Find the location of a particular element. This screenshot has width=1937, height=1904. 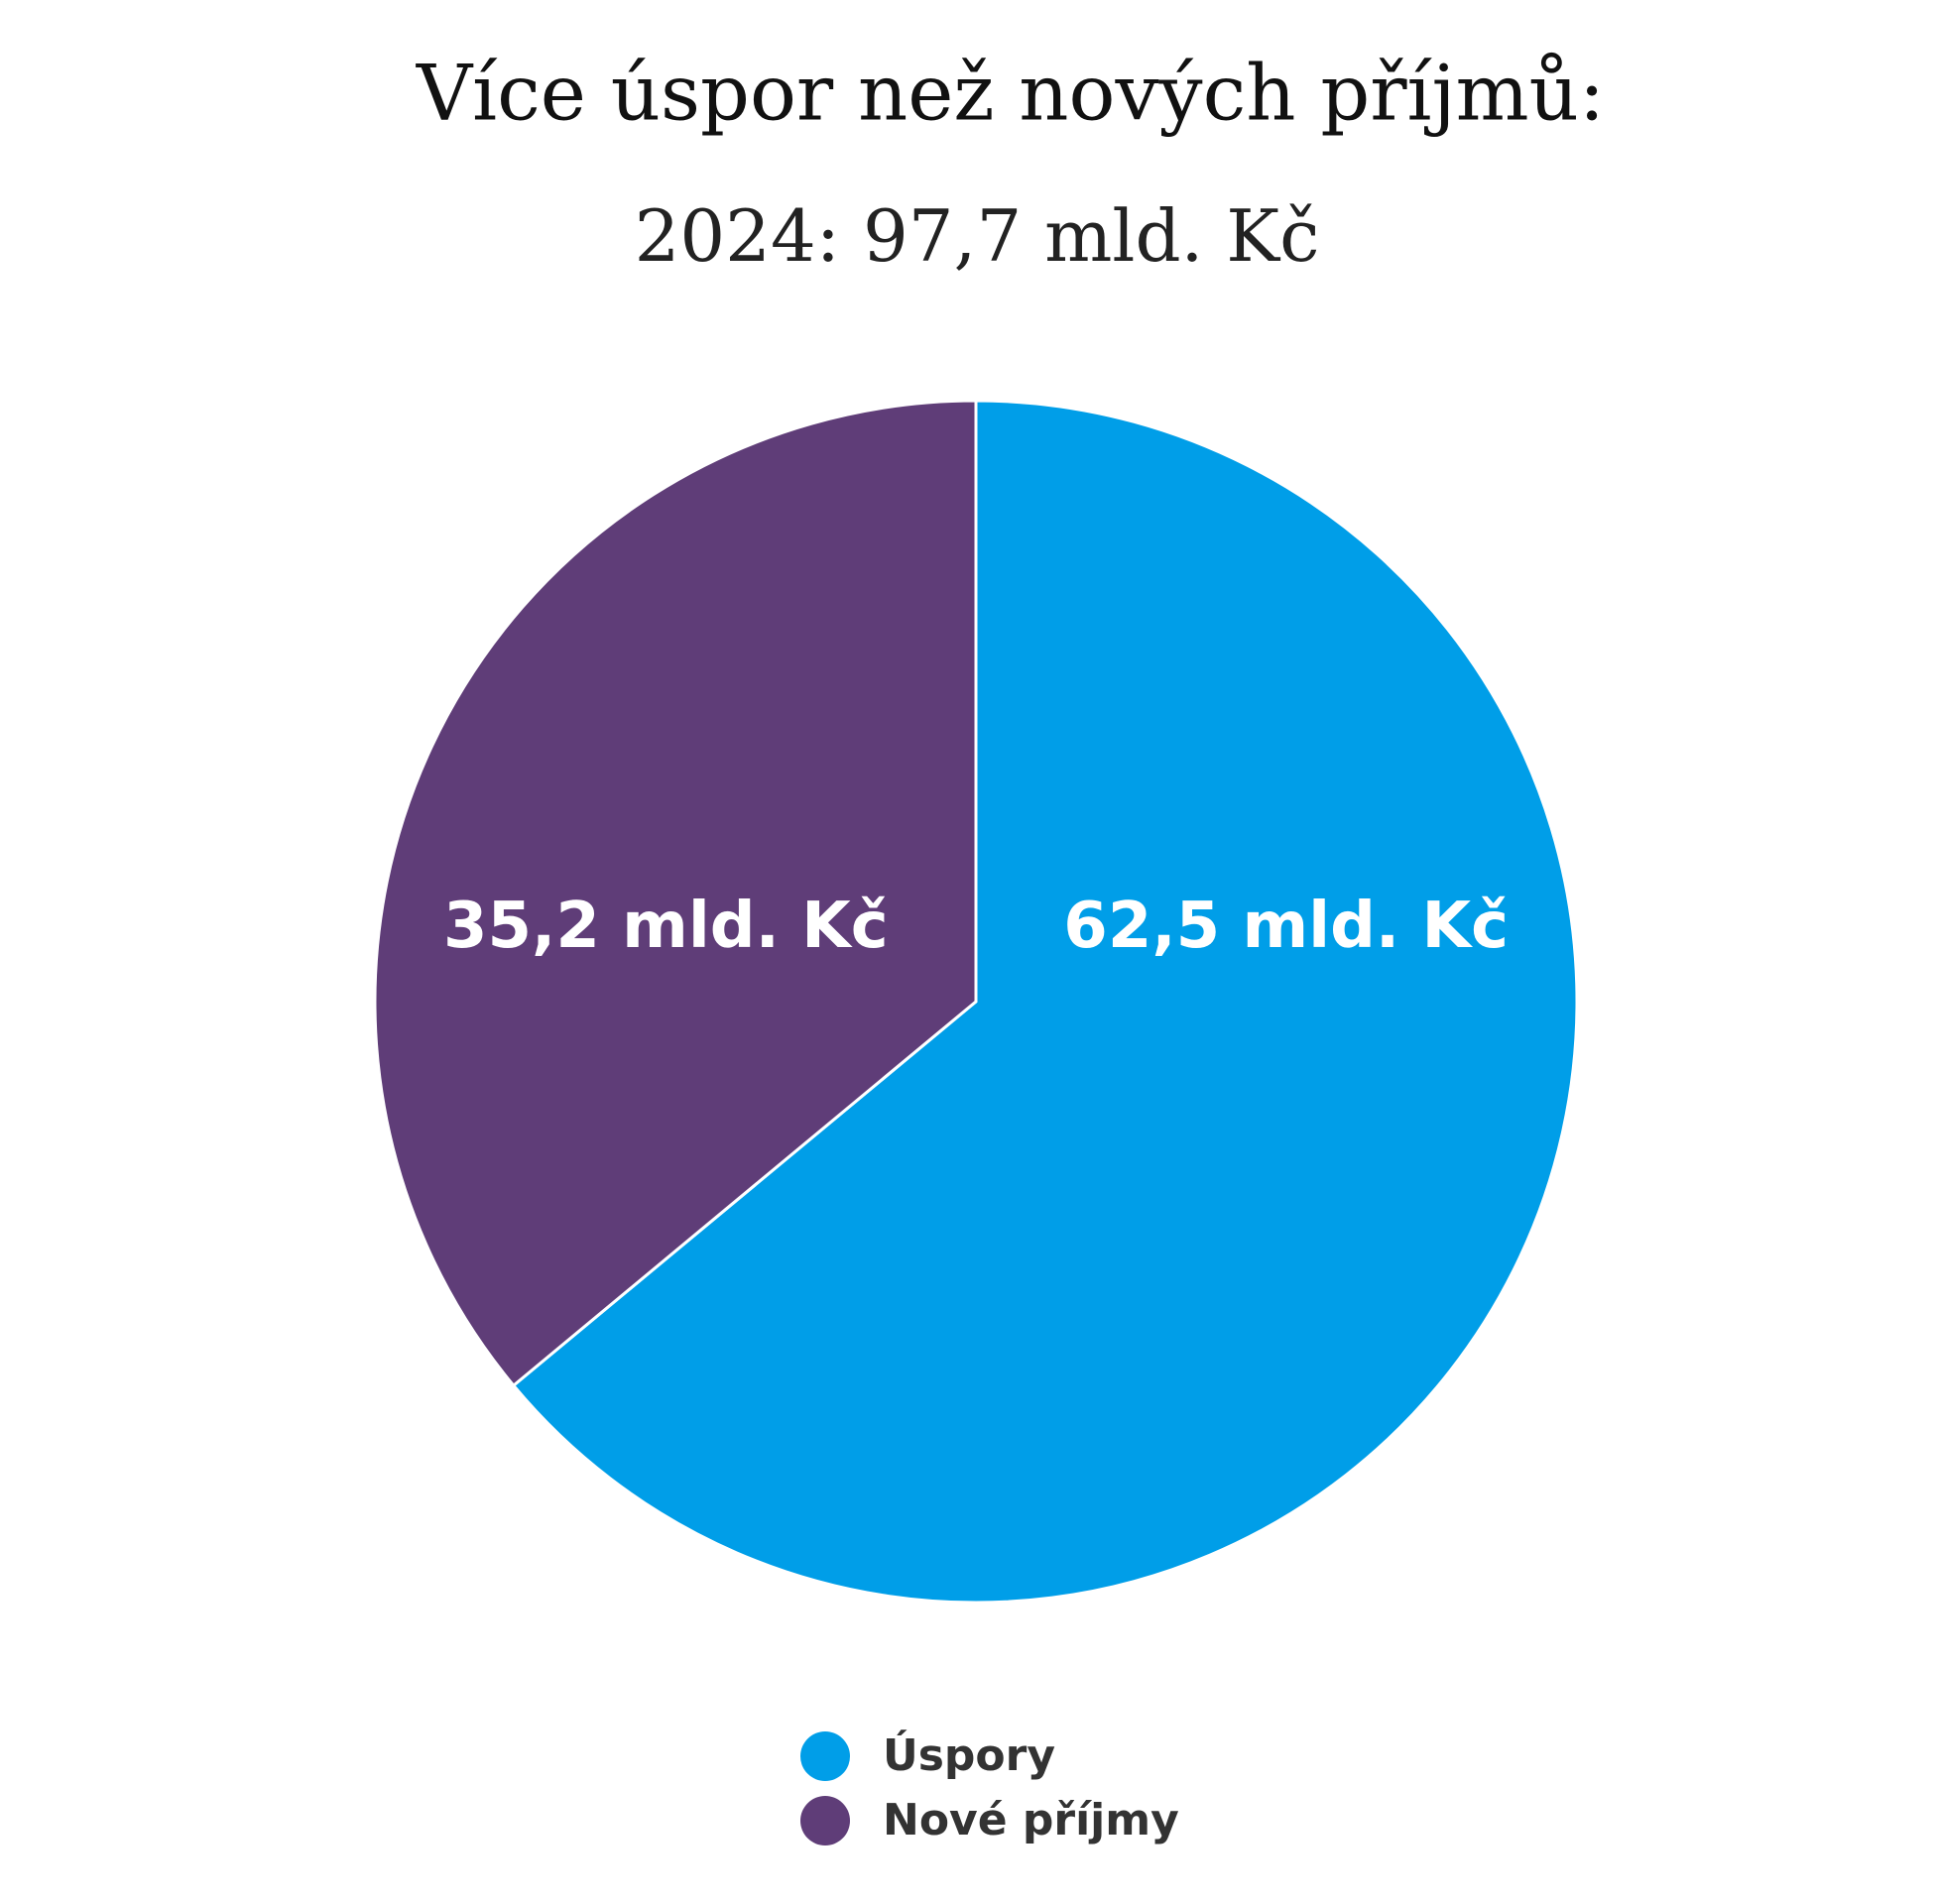

legend-label: Úspory is located at coordinates (969, 1754).